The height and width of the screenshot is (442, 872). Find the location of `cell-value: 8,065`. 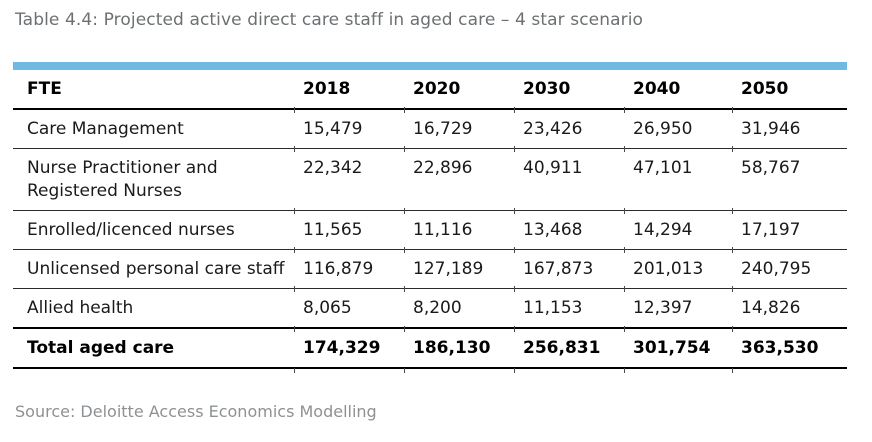

cell-value: 8,065 is located at coordinates (349, 307).